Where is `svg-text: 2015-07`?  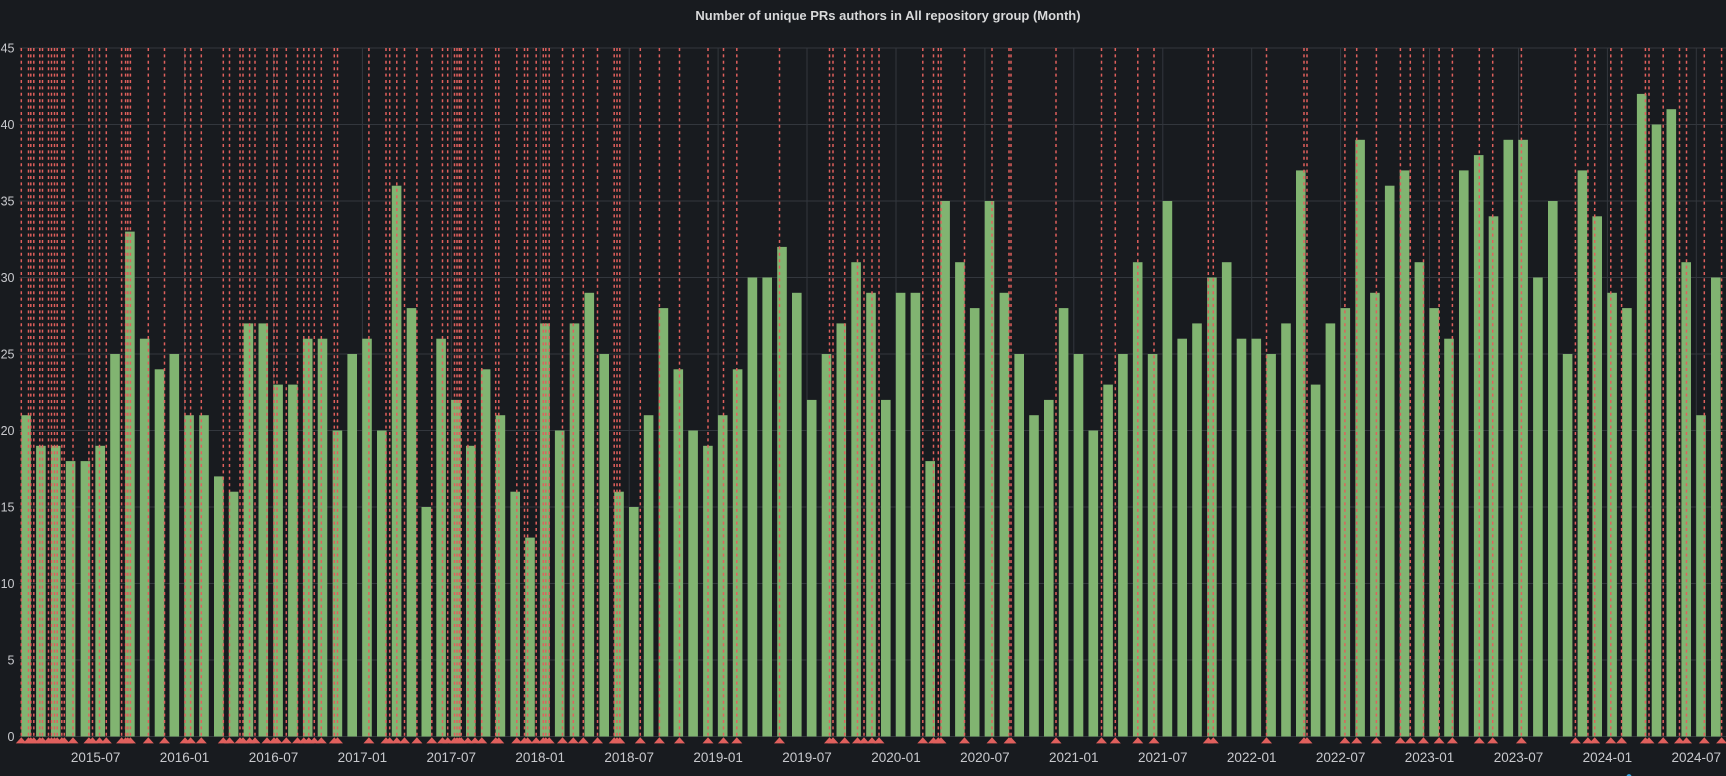 svg-text: 2015-07 is located at coordinates (96, 757).